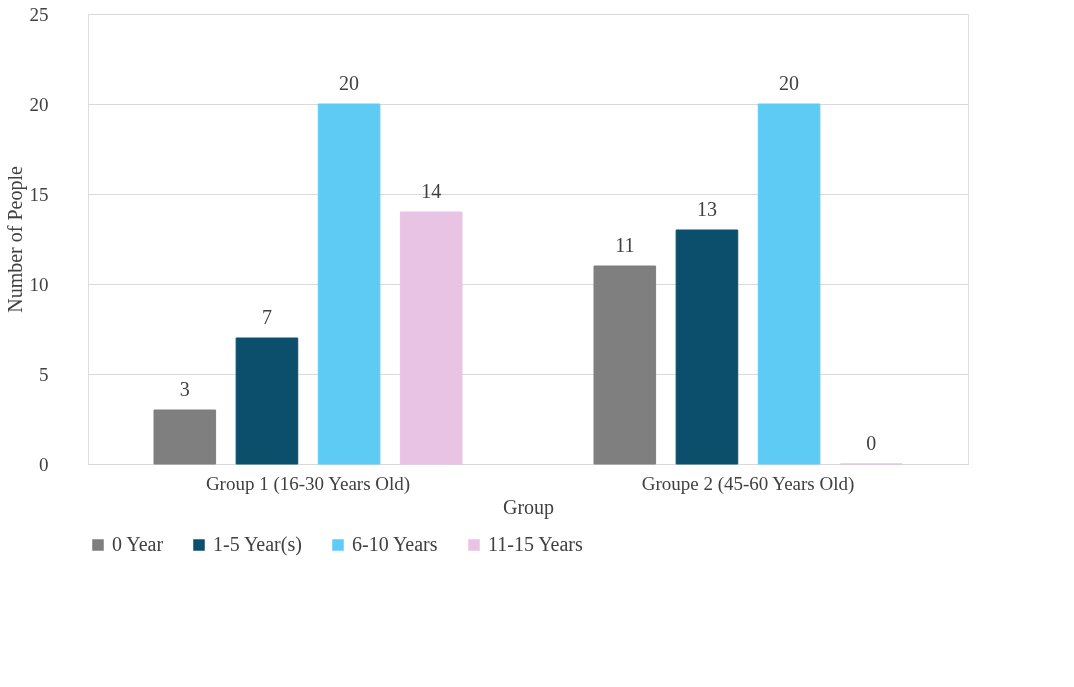 This screenshot has height=687, width=1074. What do you see at coordinates (257, 544) in the screenshot?
I see `legend-label: 1-5 Year(s)` at bounding box center [257, 544].